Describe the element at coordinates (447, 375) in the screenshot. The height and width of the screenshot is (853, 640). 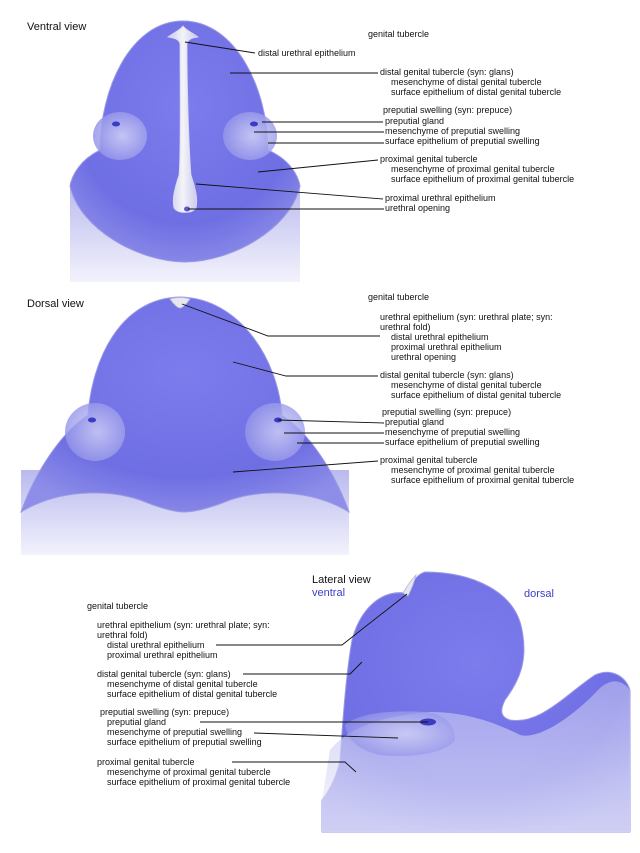
I see `dorsal-label-distal-genital-tubercle: distal genital tubercle (syn: glans)` at that location.